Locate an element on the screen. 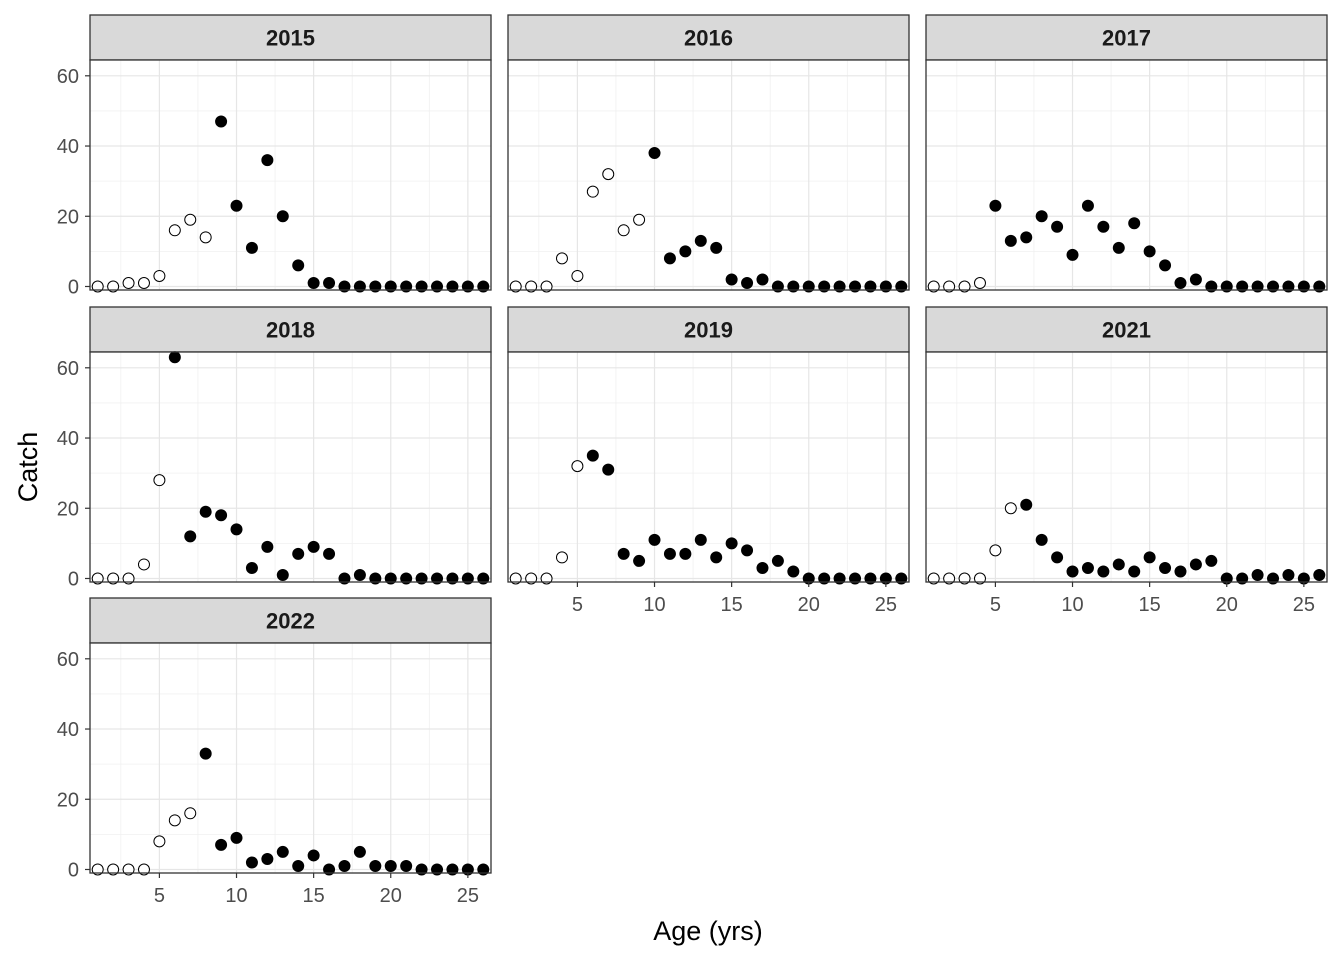 The image size is (1344, 960). x-tick-label: 25 is located at coordinates (1304, 605).